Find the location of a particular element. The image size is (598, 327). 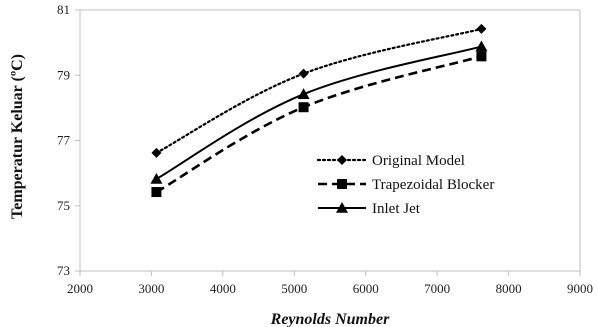

legend-item: Inlet Jet is located at coordinates (369, 209).